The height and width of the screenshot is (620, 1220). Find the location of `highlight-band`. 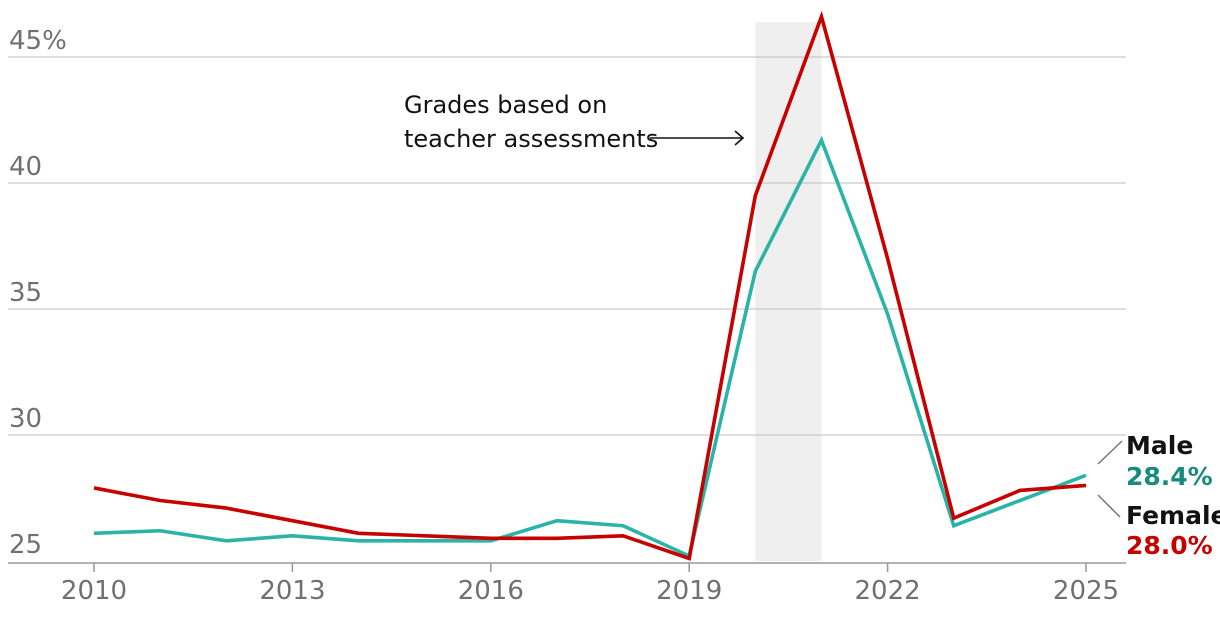

highlight-band is located at coordinates (788, 291).